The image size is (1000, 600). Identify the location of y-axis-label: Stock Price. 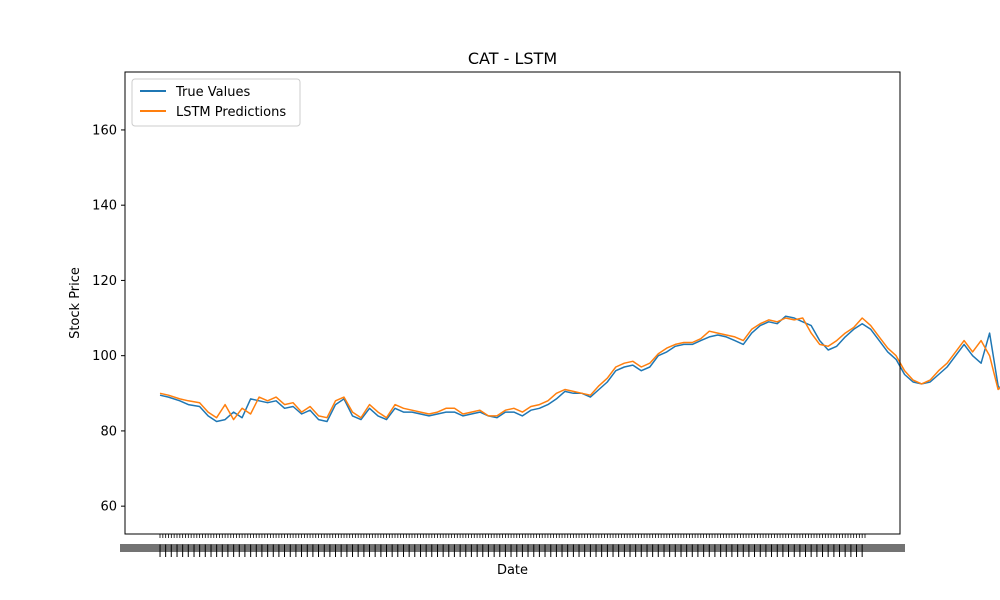
(75, 303).